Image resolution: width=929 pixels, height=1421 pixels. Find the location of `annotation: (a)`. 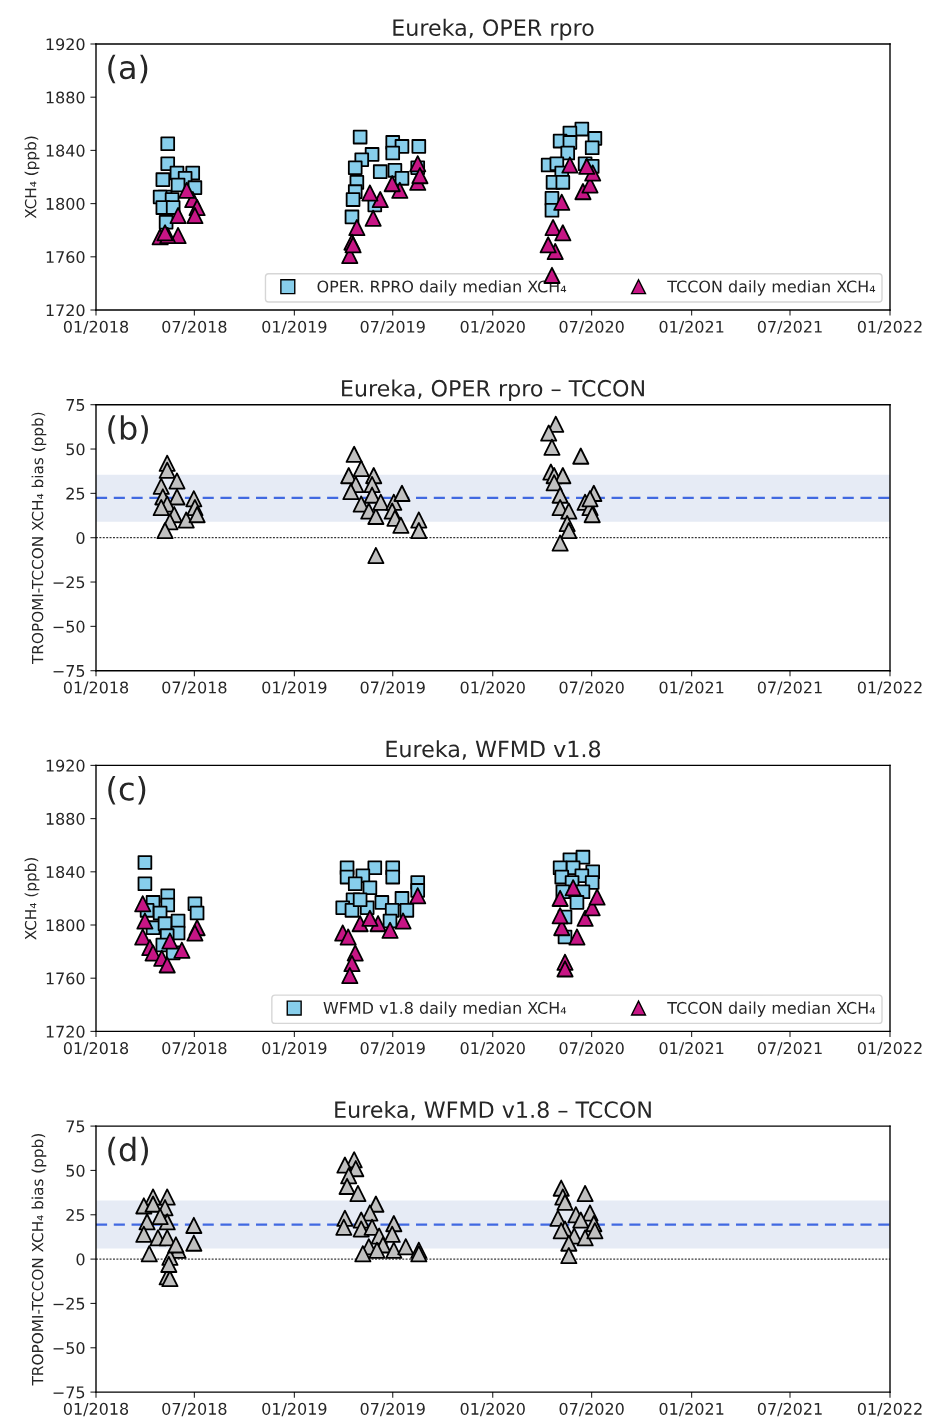

annotation: (a) is located at coordinates (128, 69).